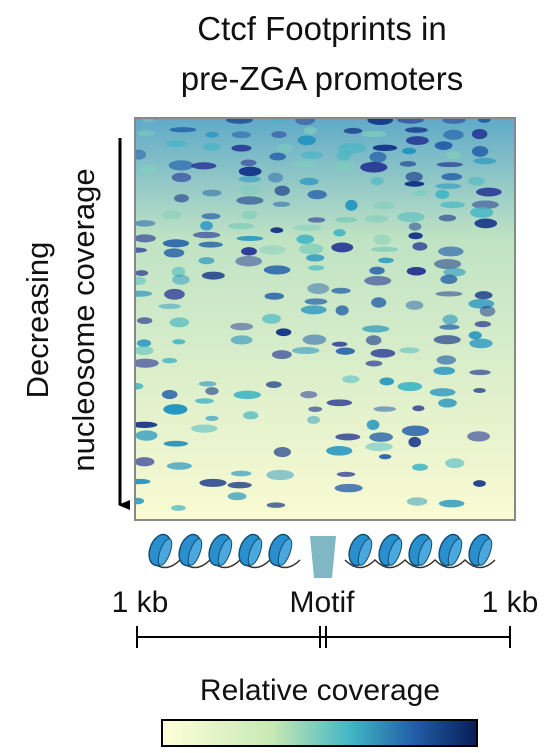 Image resolution: width=547 pixels, height=753 pixels. I want to click on y-label: Decreasing nucleosome coverage, so click(60, 319).